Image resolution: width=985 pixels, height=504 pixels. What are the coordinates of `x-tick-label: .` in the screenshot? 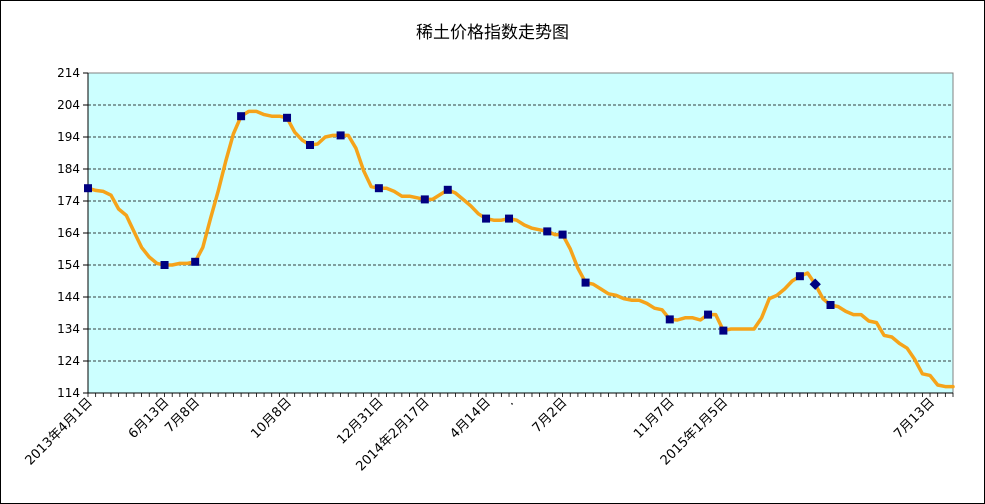 It's located at (510, 402).